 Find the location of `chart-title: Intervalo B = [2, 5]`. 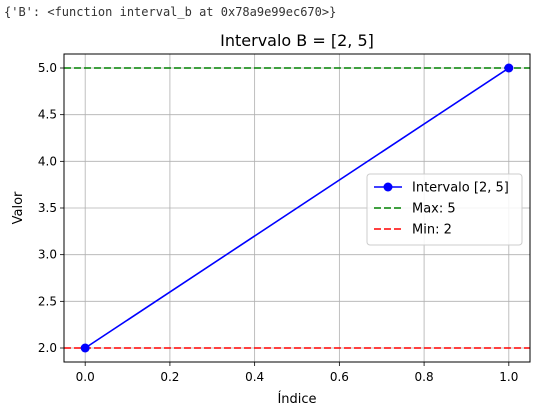

chart-title: Intervalo B = [2, 5] is located at coordinates (297, 40).